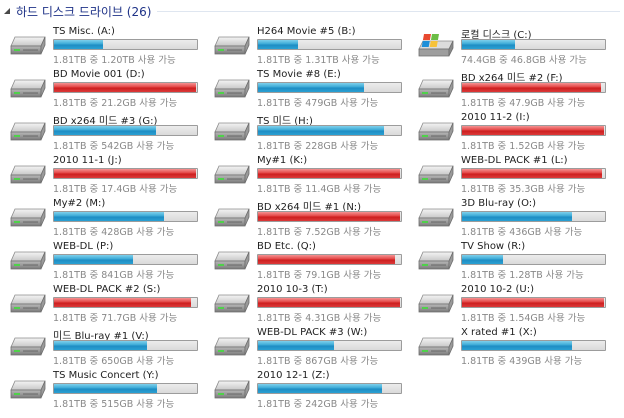 This screenshot has height=418, width=624. What do you see at coordinates (513, 302) in the screenshot?
I see `drive-item: 2010 10-2 (U:) 1.81TB 중 1.54GB 사용 가능` at bounding box center [513, 302].